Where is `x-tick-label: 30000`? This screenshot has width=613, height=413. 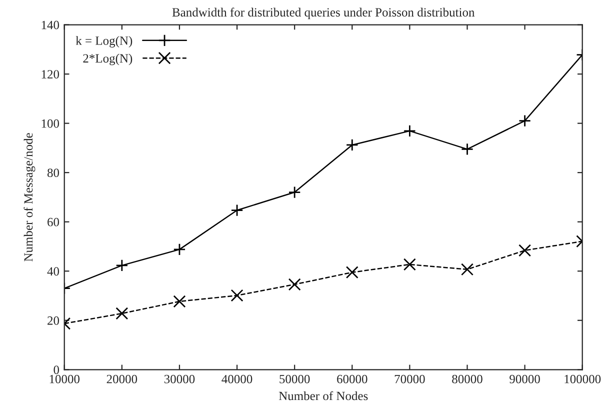
x-tick-label: 30000 is located at coordinates (179, 379).